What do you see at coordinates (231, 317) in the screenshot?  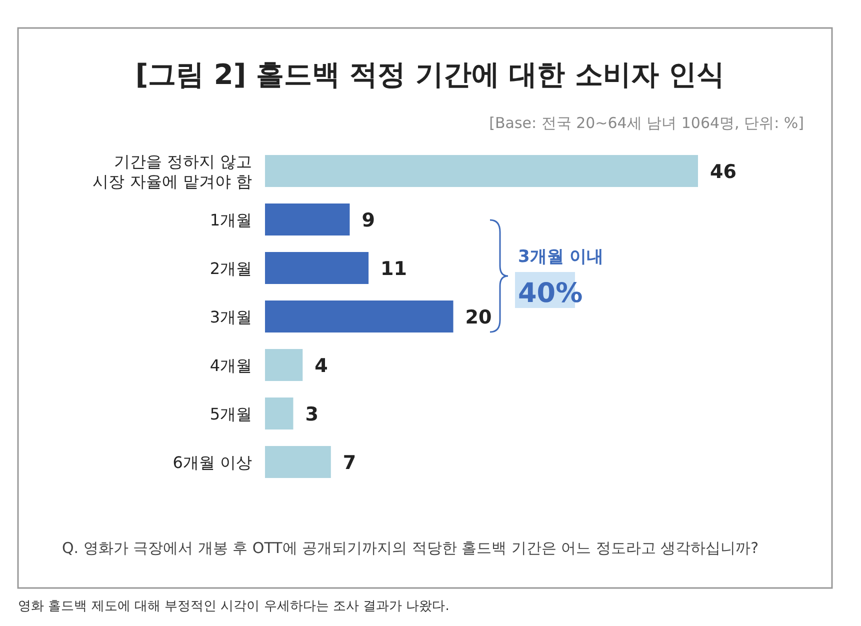 I see `y-tick-label: 3개월` at bounding box center [231, 317].